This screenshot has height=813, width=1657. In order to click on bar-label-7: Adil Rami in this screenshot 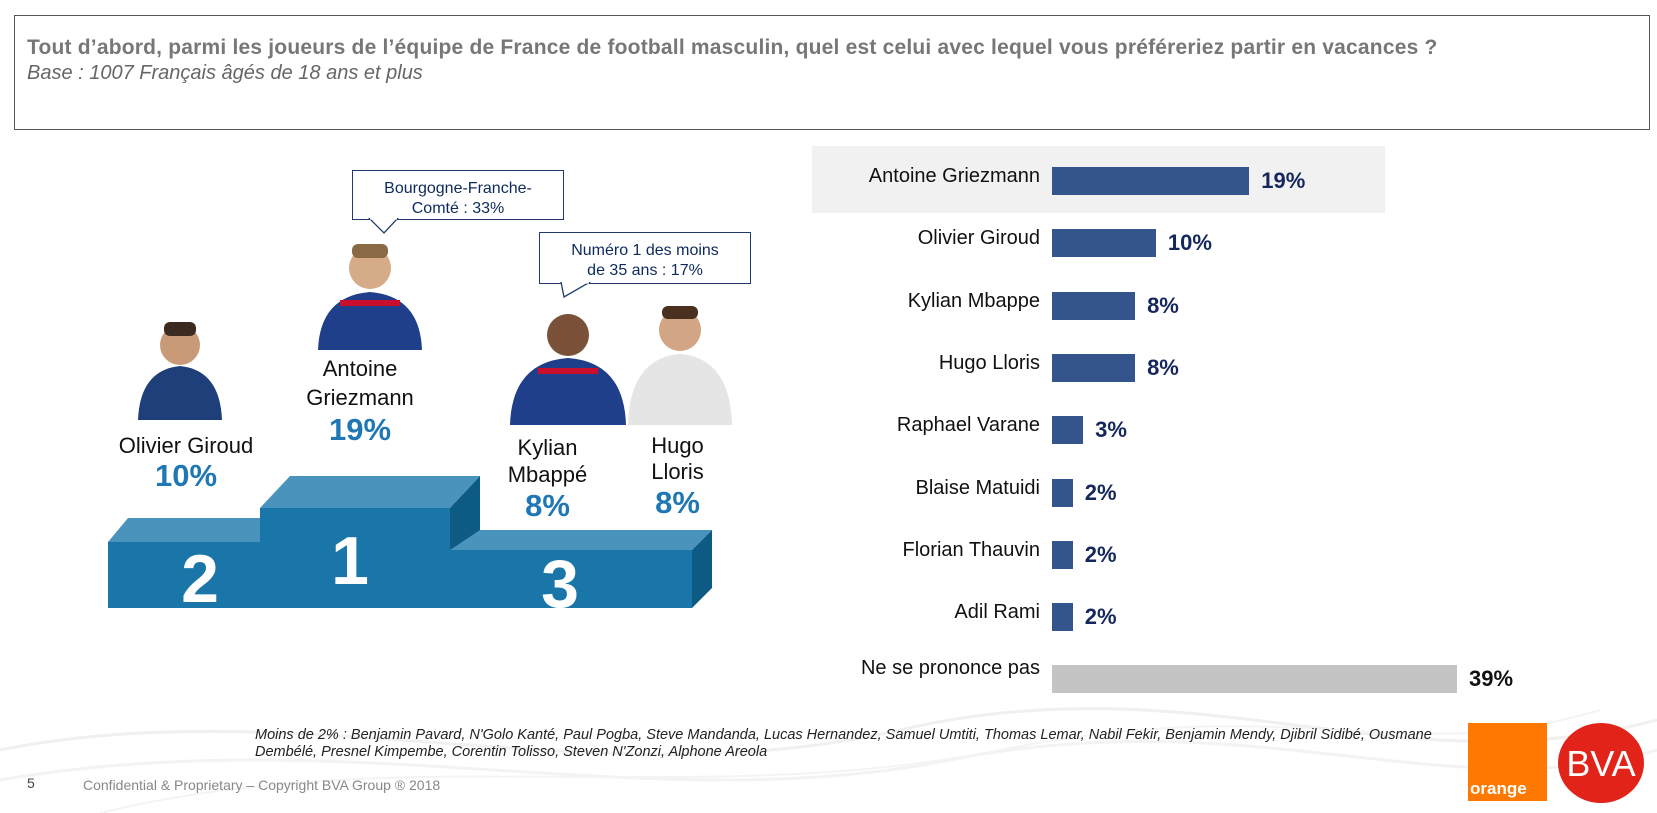, I will do `click(997, 612)`.